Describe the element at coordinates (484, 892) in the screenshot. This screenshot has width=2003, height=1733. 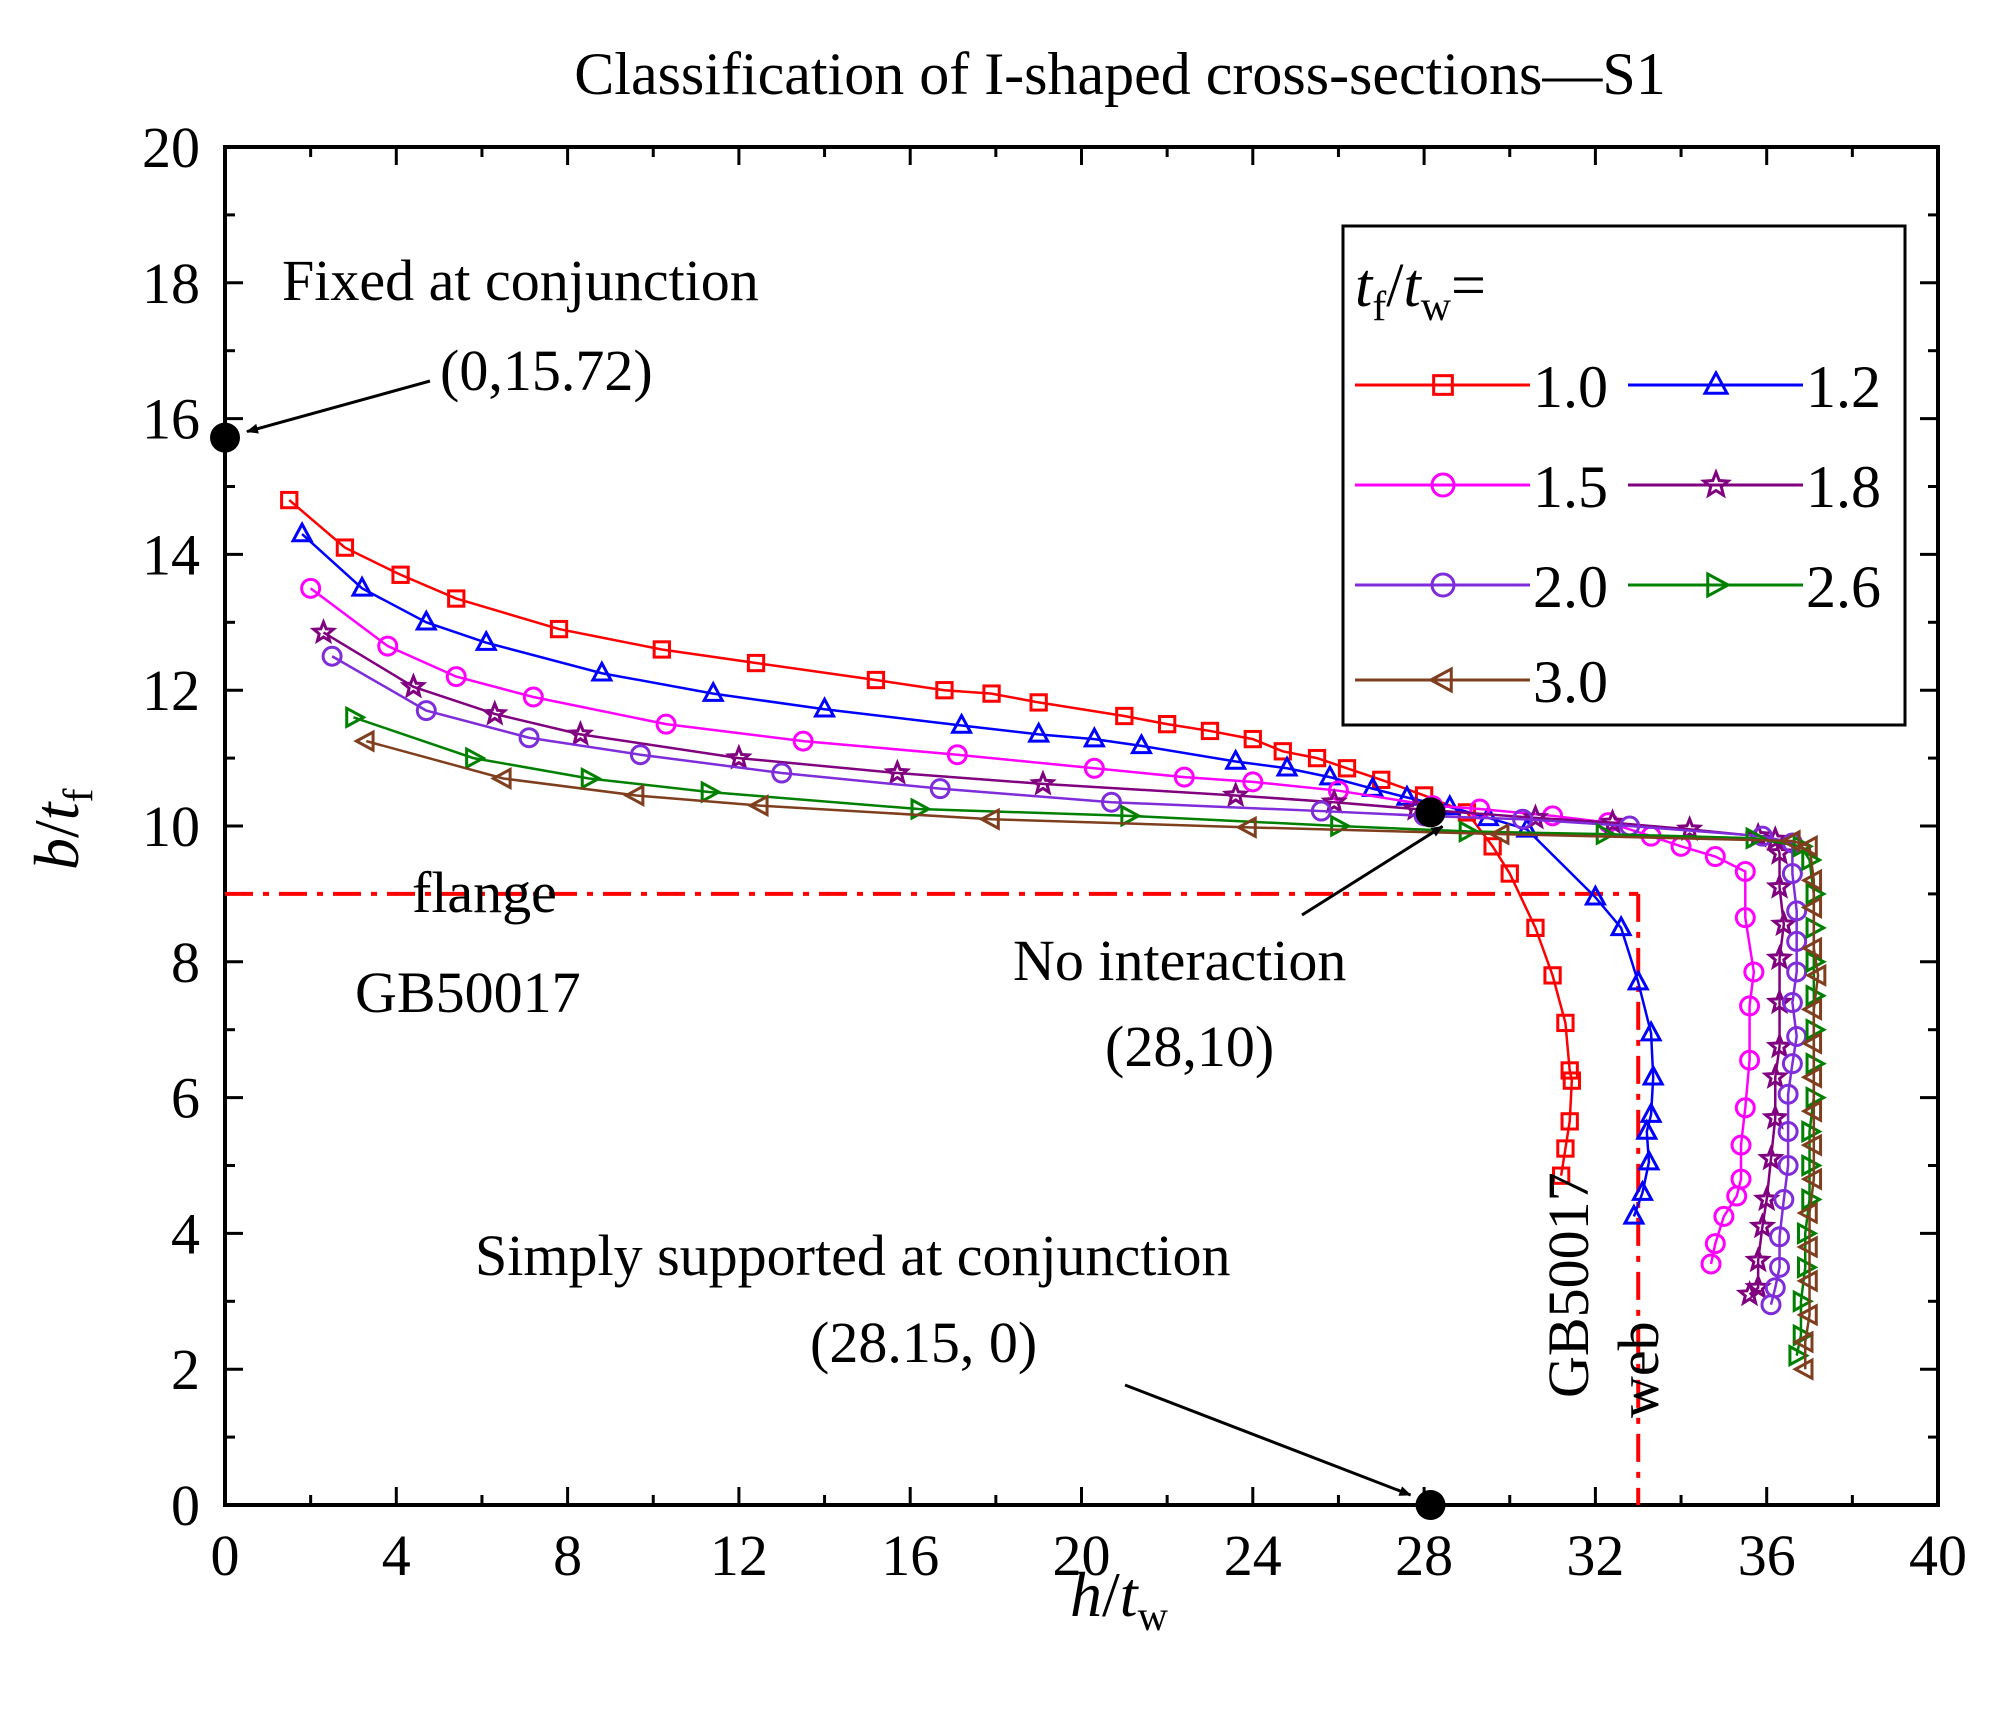
I see `annotation-flange-label: flange` at that location.